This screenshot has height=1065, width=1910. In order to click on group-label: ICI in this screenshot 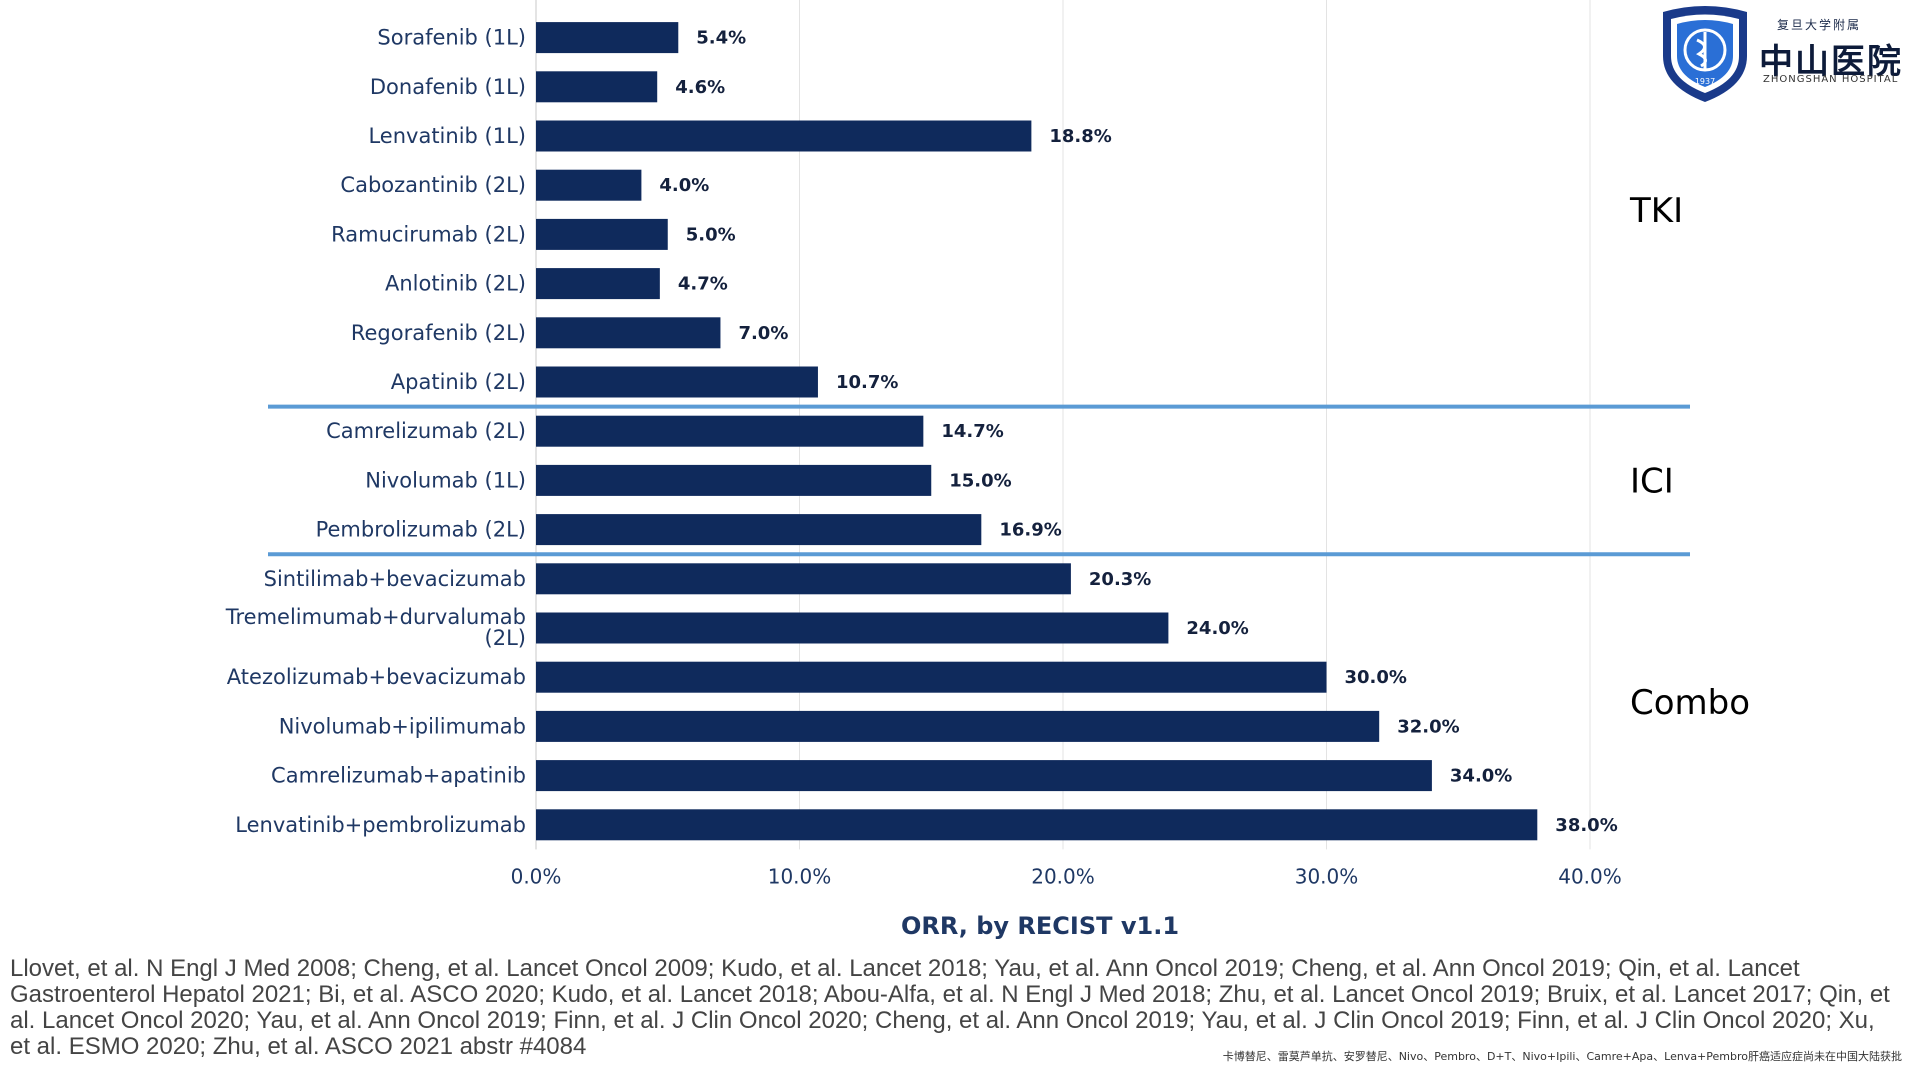, I will do `click(1652, 481)`.